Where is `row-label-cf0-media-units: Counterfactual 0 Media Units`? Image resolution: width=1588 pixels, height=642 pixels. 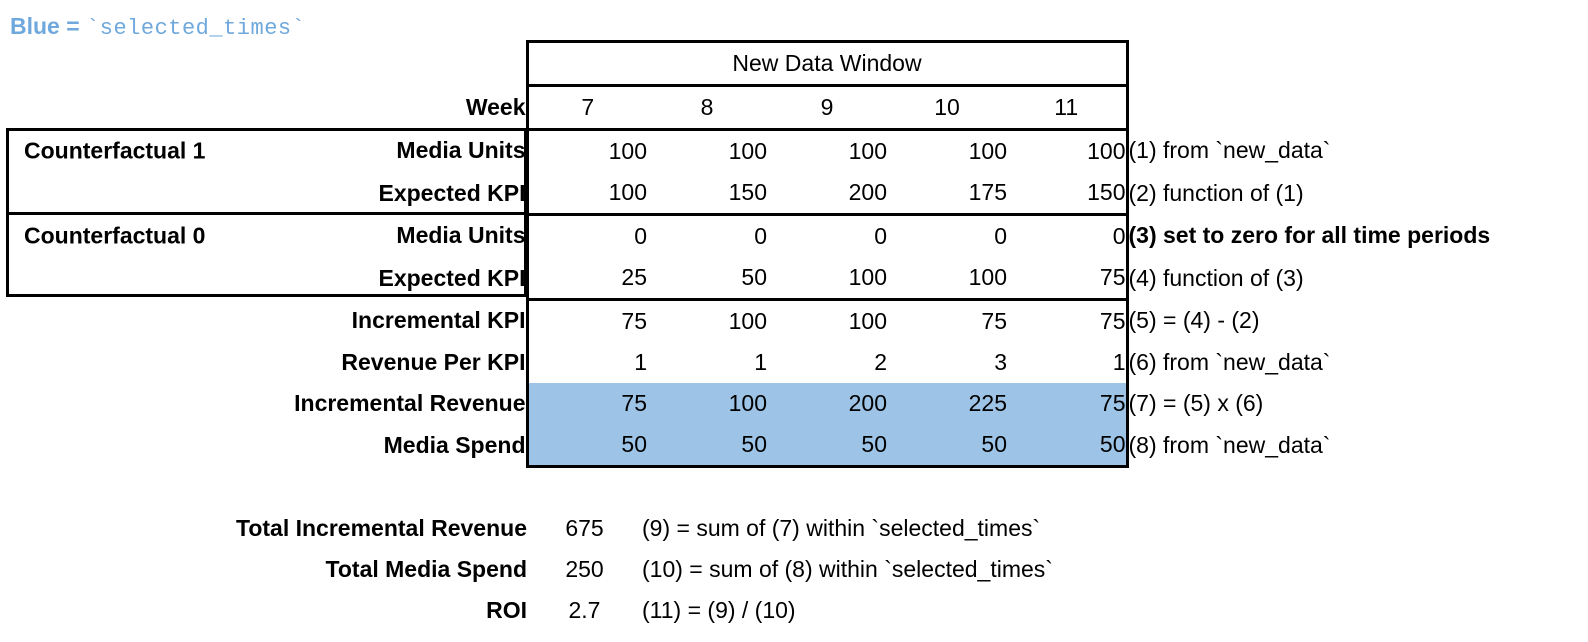
row-label-cf0-media-units: Counterfactual 0 Media Units is located at coordinates (263, 236).